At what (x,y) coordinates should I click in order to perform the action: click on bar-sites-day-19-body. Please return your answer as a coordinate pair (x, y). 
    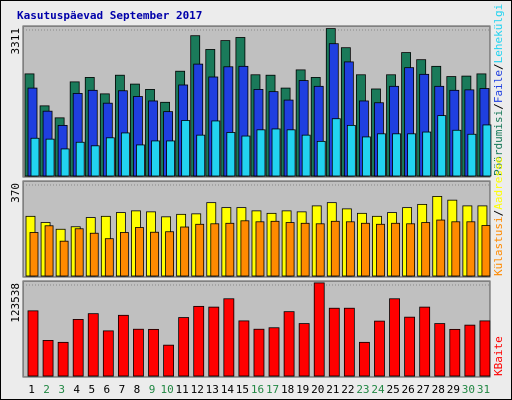
    Looking at the image, I should click on (305, 249).